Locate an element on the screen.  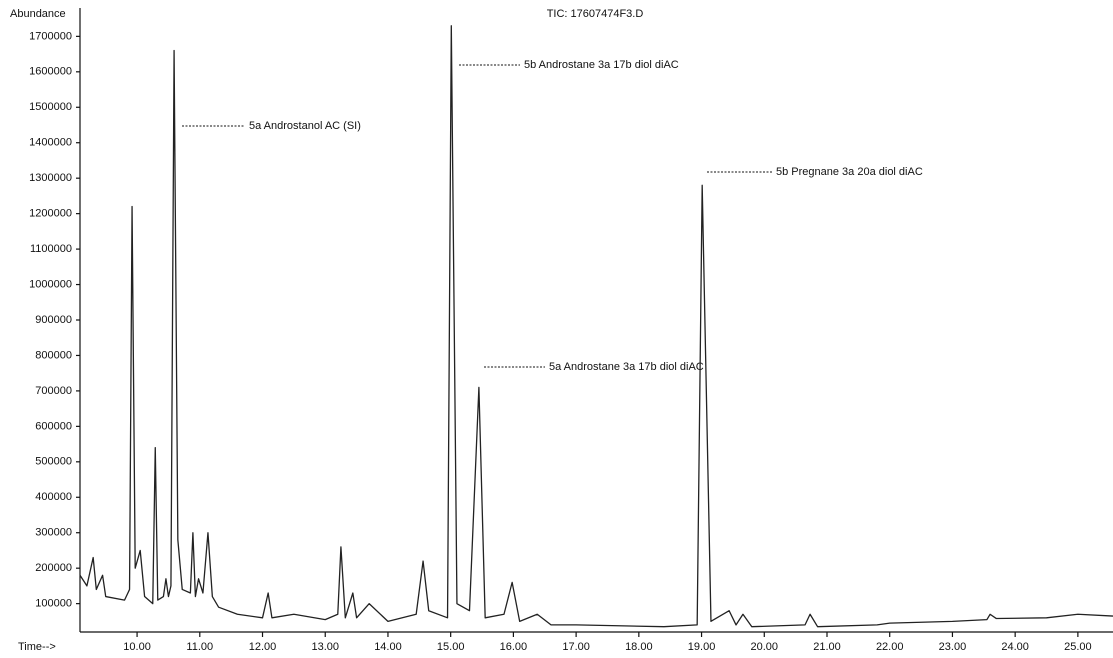
x-tick-label: 14.00 is located at coordinates (388, 647).